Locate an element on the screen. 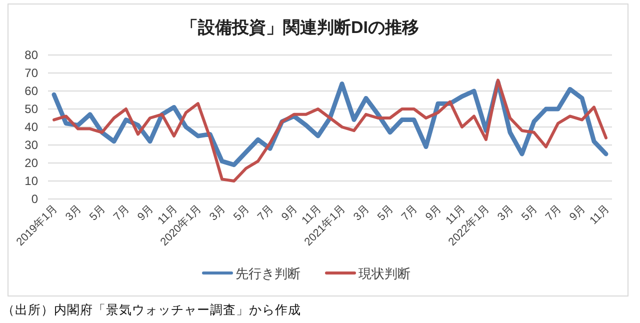  y-tick-label: 0 is located at coordinates (34, 199).